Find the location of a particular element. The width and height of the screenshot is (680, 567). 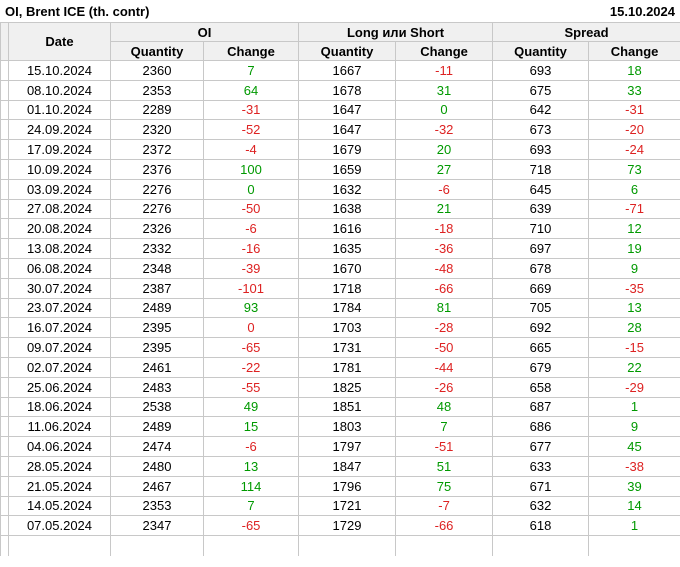

long-change-cell: -11 is located at coordinates (444, 70).